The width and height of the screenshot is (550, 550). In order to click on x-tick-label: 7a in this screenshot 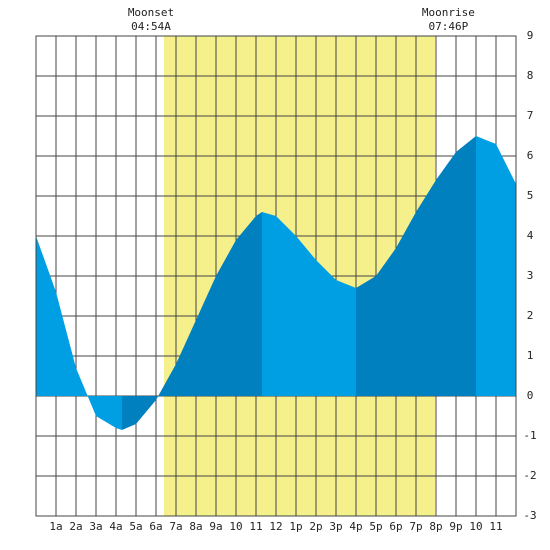, I will do `click(175, 526)`.